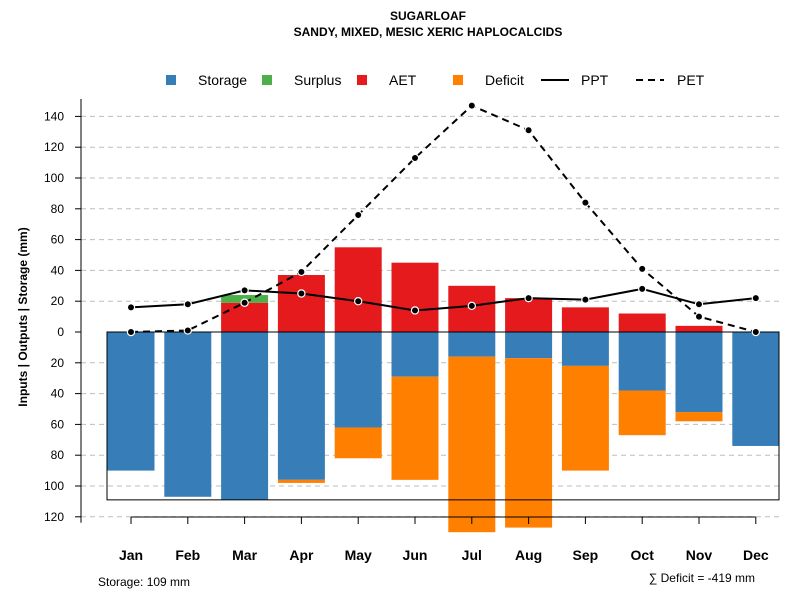  I want to click on x-tick-label: Sep, so click(586, 555).